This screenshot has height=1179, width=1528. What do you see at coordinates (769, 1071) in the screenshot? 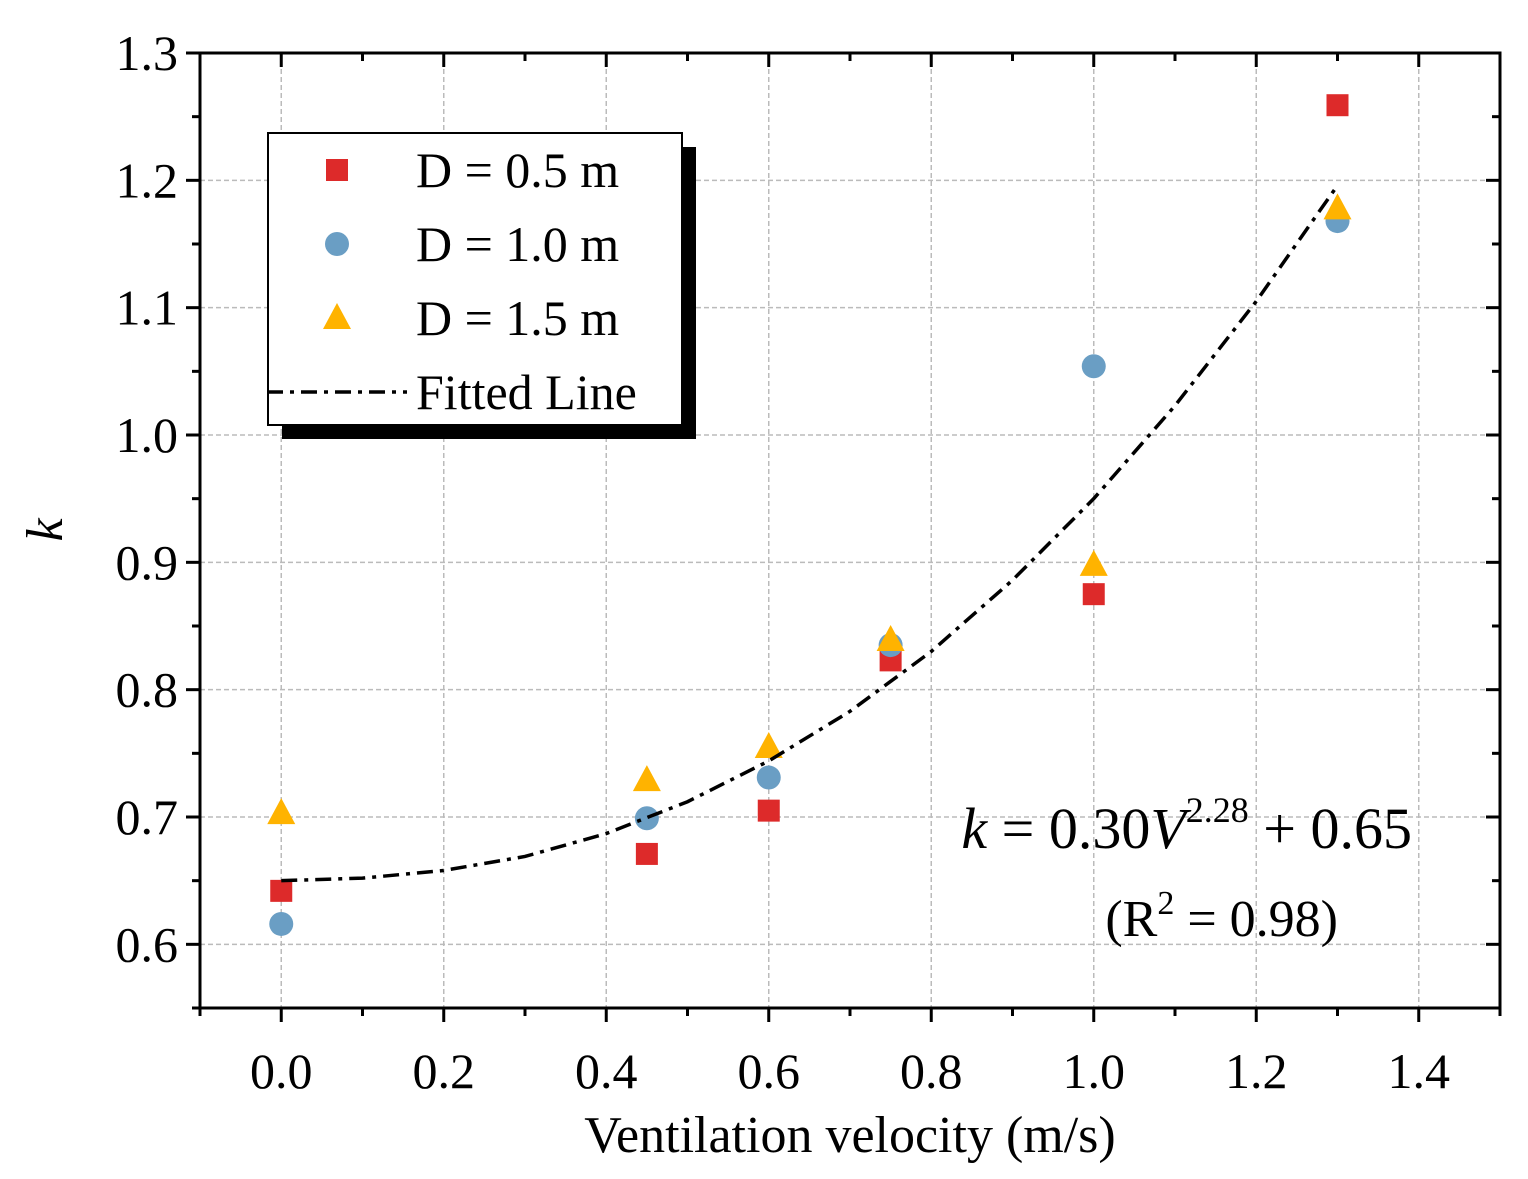
I see `x-tick-label: 0.6` at bounding box center [769, 1071].